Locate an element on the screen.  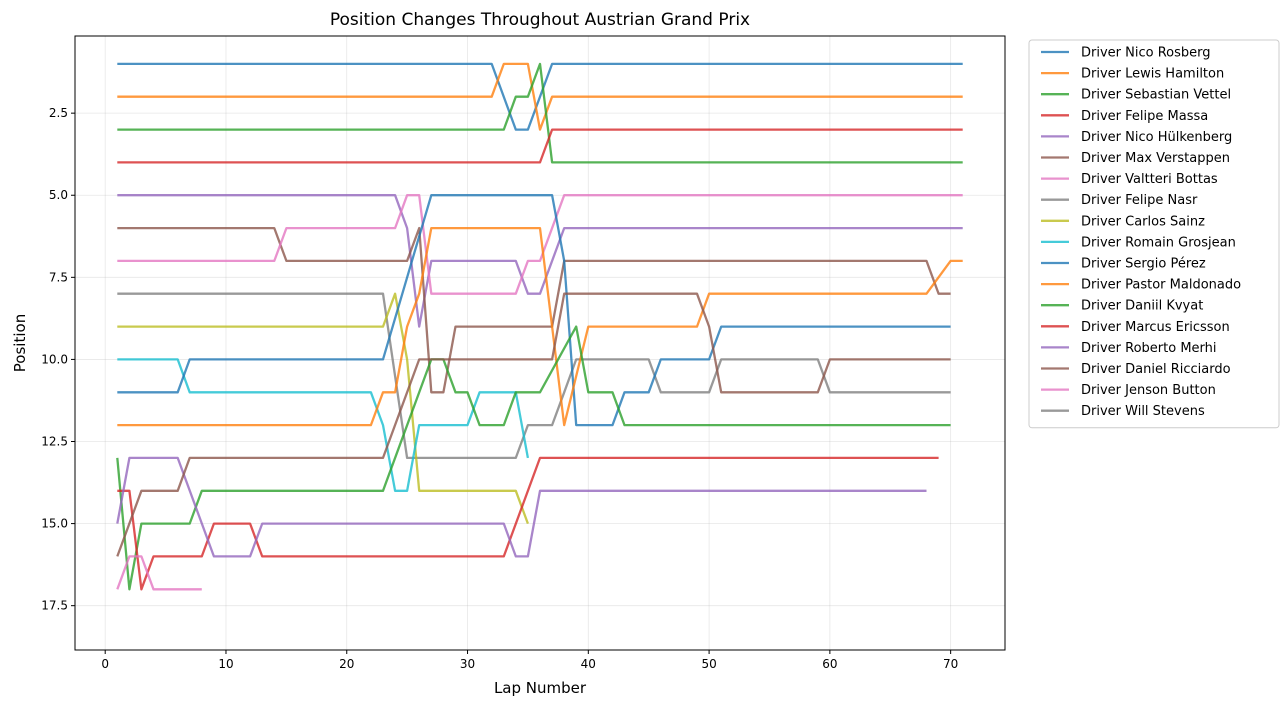
x-tick-label: 20 is located at coordinates (346, 664).